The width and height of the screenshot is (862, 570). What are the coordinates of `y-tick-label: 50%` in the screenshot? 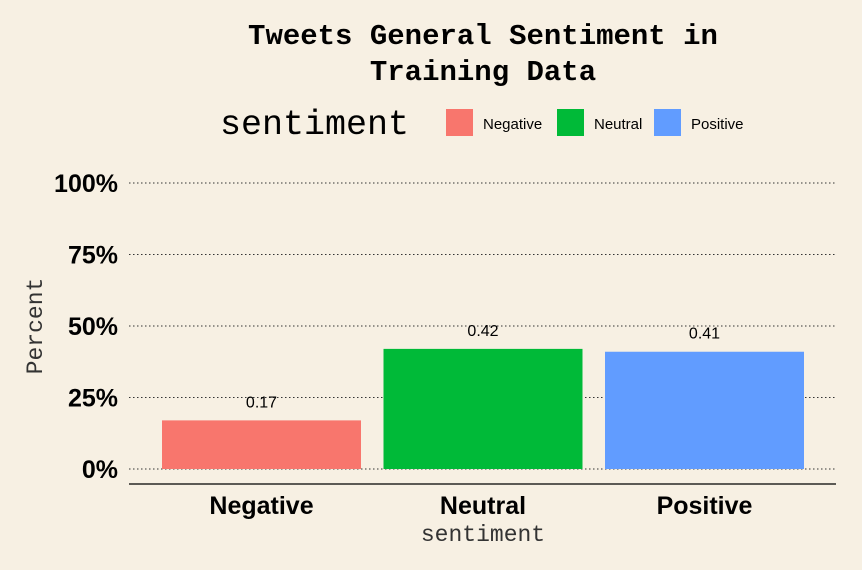 It's located at (93, 327).